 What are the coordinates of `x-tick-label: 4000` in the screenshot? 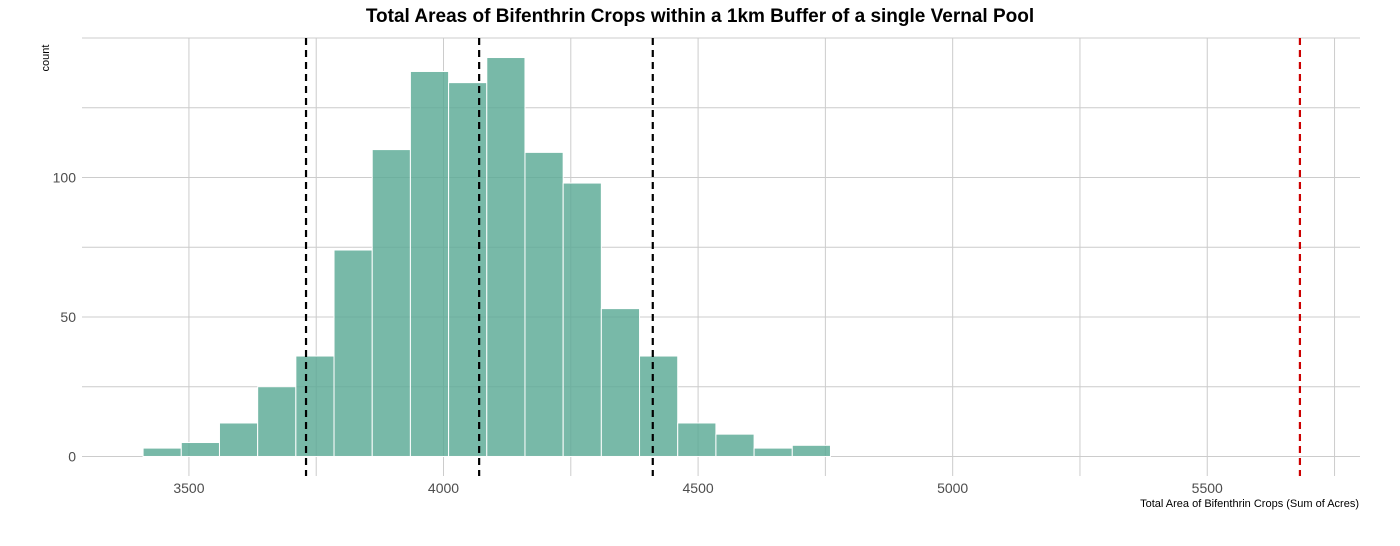 It's located at (443, 488).